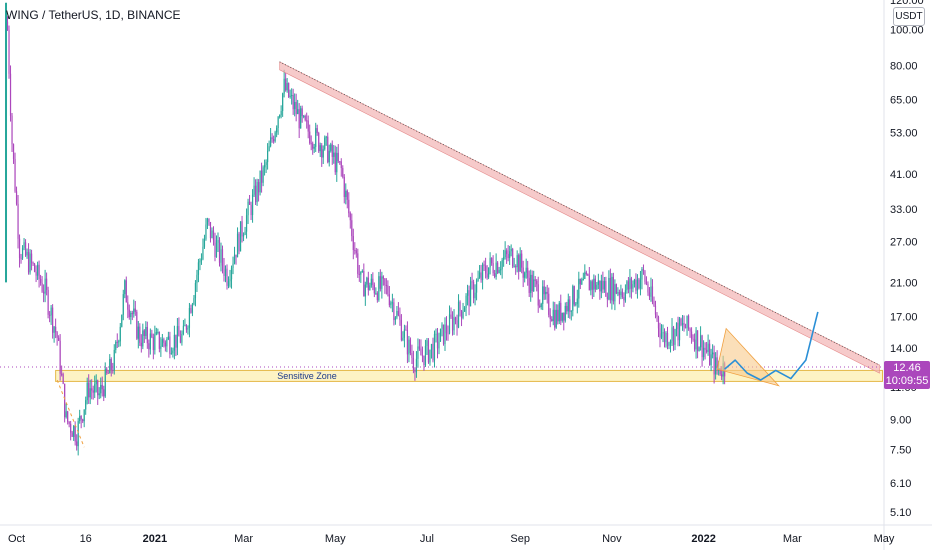  I want to click on y-tick-label: 21.00, so click(904, 283).